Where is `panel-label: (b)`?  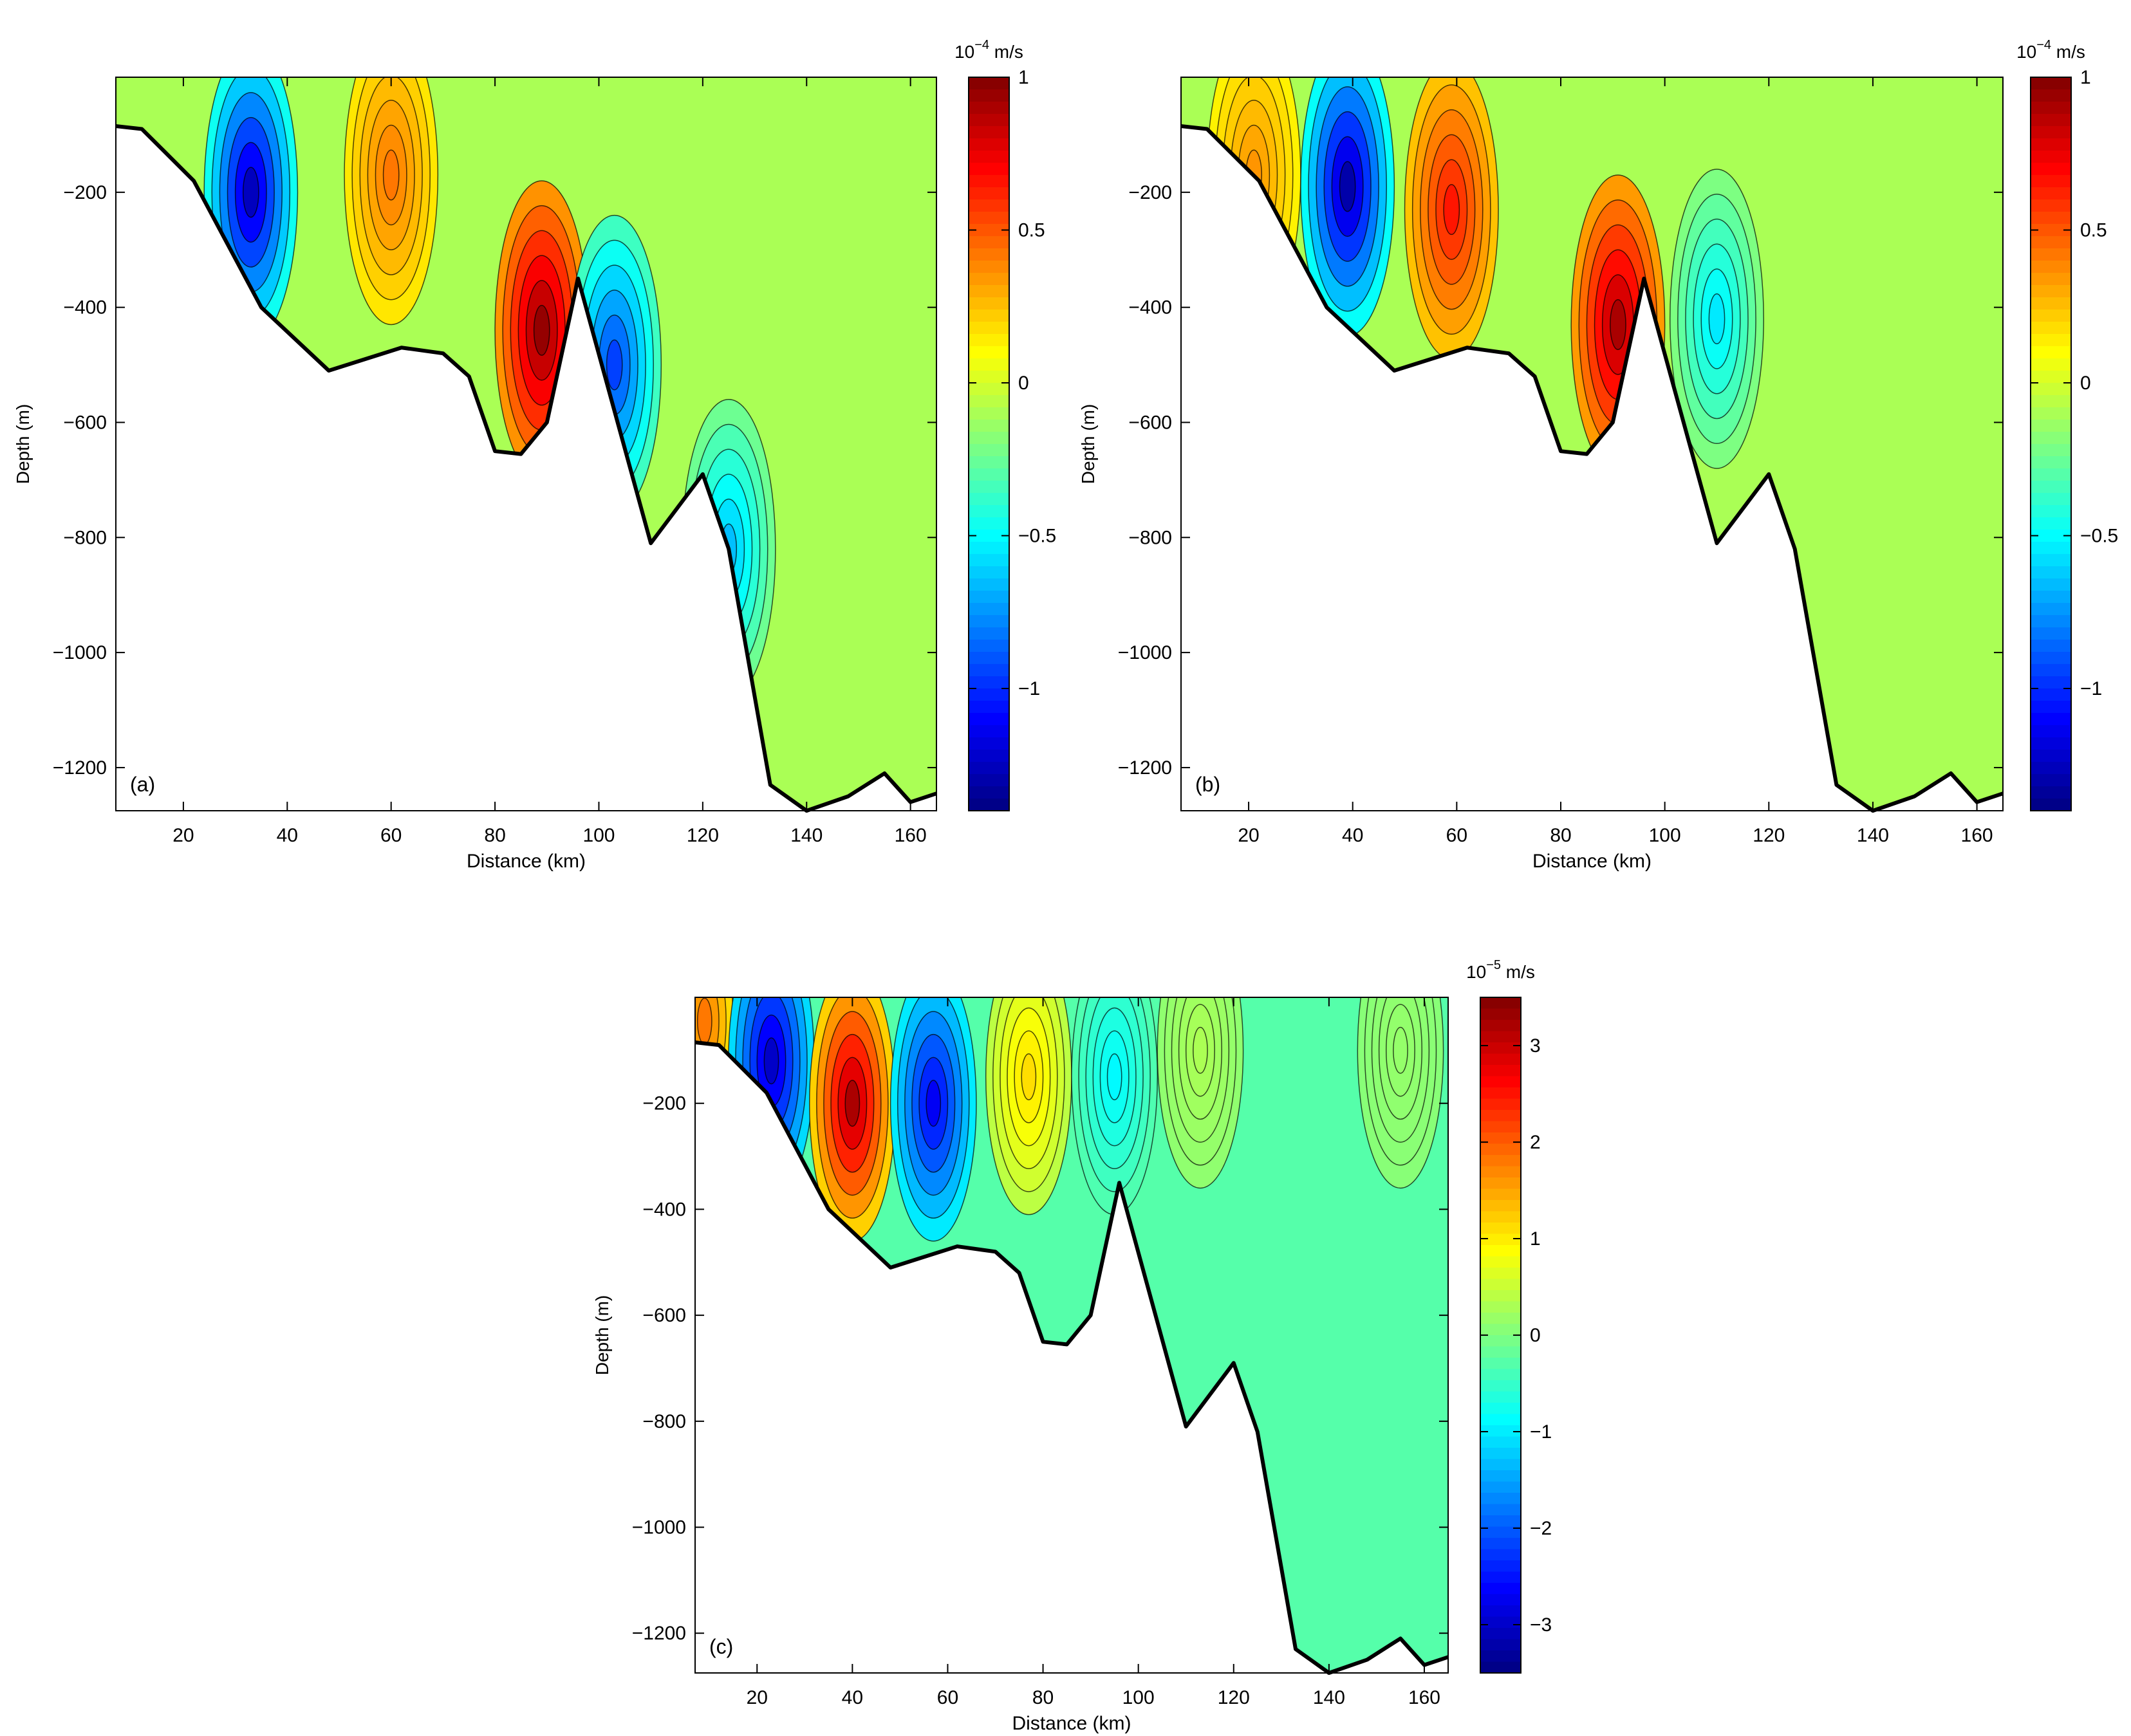 panel-label: (b) is located at coordinates (1207, 784).